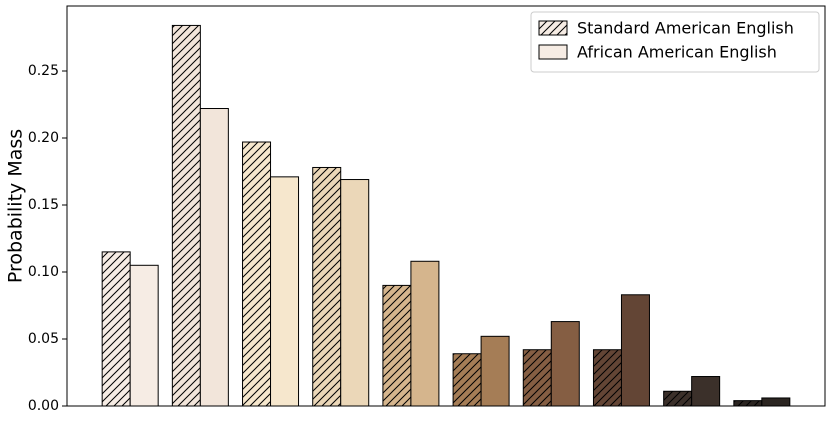  What do you see at coordinates (685, 28) in the screenshot?
I see `legend-label: Standard American English` at bounding box center [685, 28].